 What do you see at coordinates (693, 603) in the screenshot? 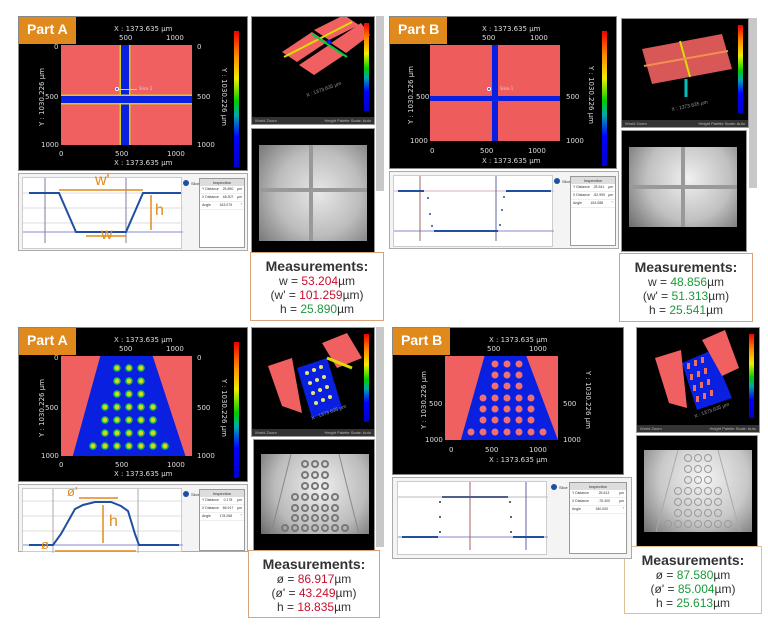
I see `measurement-h: h = 25.613µm` at bounding box center [693, 603].